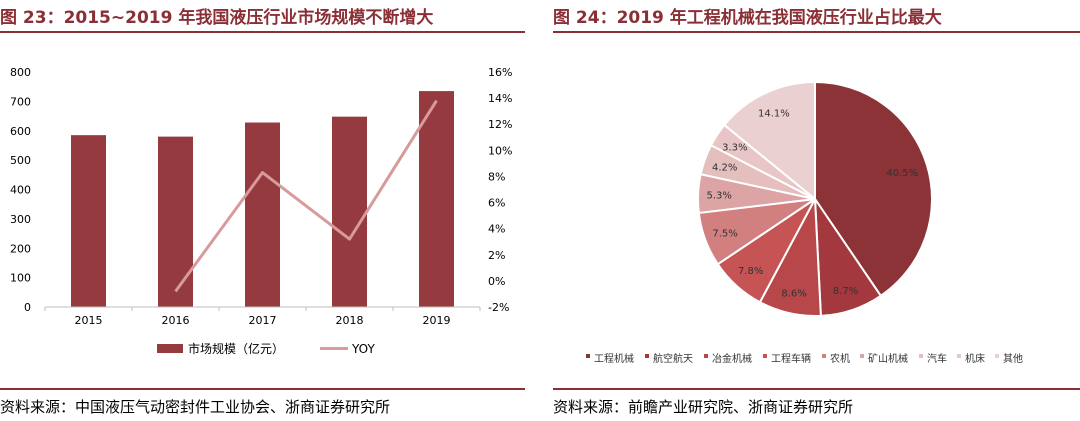 This screenshot has width=1080, height=421. Describe the element at coordinates (363, 349) in the screenshot. I see `legend-label-yoy: YOY` at that location.